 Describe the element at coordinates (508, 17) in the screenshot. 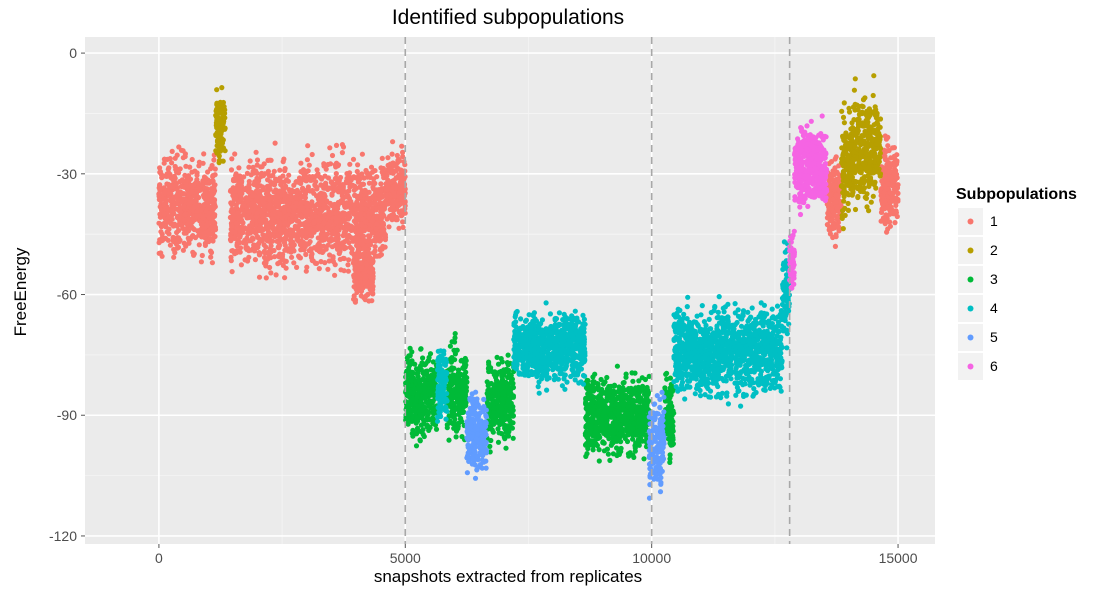

I see `chart-title: Identified subpopulations` at that location.